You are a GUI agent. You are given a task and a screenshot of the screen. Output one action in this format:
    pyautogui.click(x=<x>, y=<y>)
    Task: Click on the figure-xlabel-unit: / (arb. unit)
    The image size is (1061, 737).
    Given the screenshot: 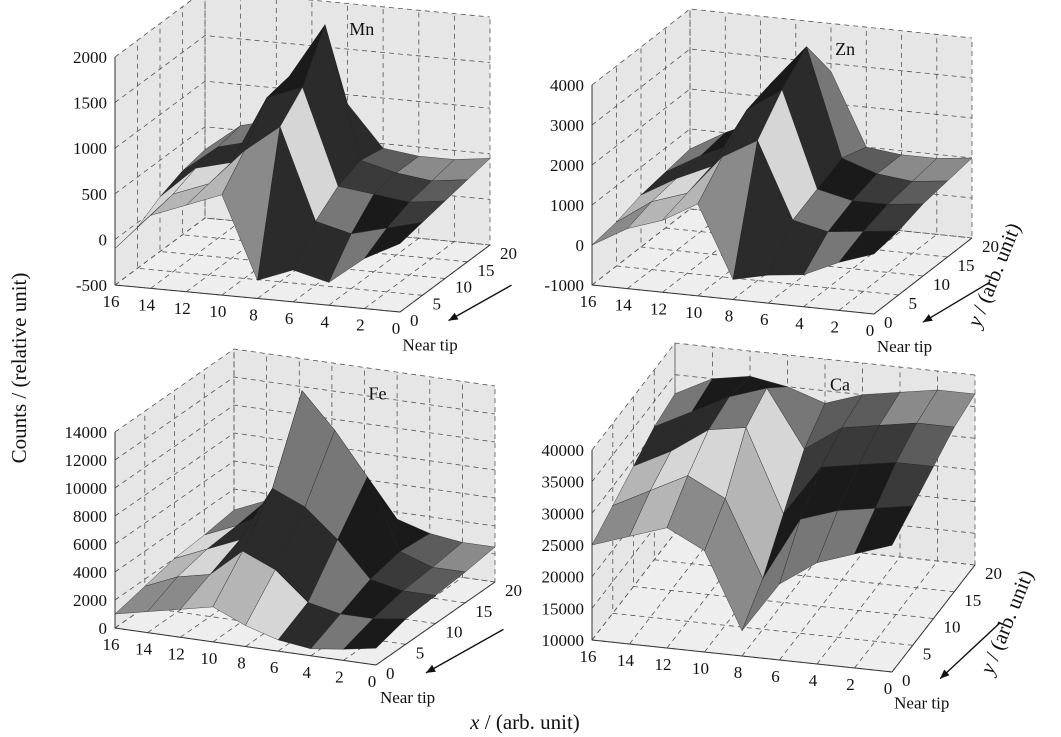 What is the action you would take?
    pyautogui.click(x=530, y=722)
    